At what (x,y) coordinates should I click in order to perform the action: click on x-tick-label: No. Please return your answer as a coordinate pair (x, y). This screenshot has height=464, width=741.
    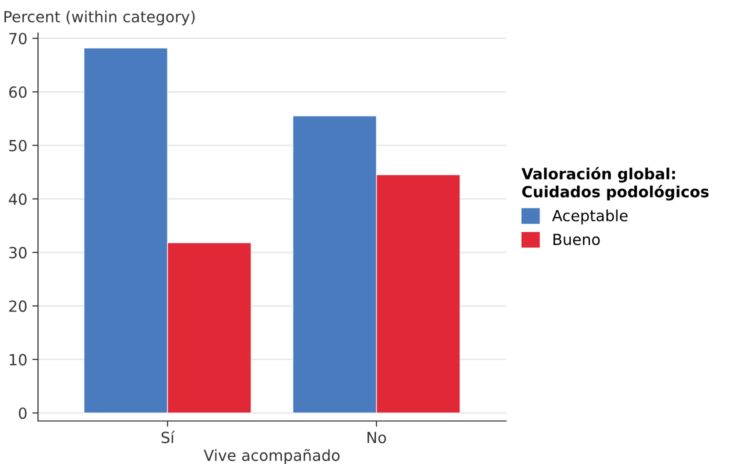
    Looking at the image, I should click on (377, 438).